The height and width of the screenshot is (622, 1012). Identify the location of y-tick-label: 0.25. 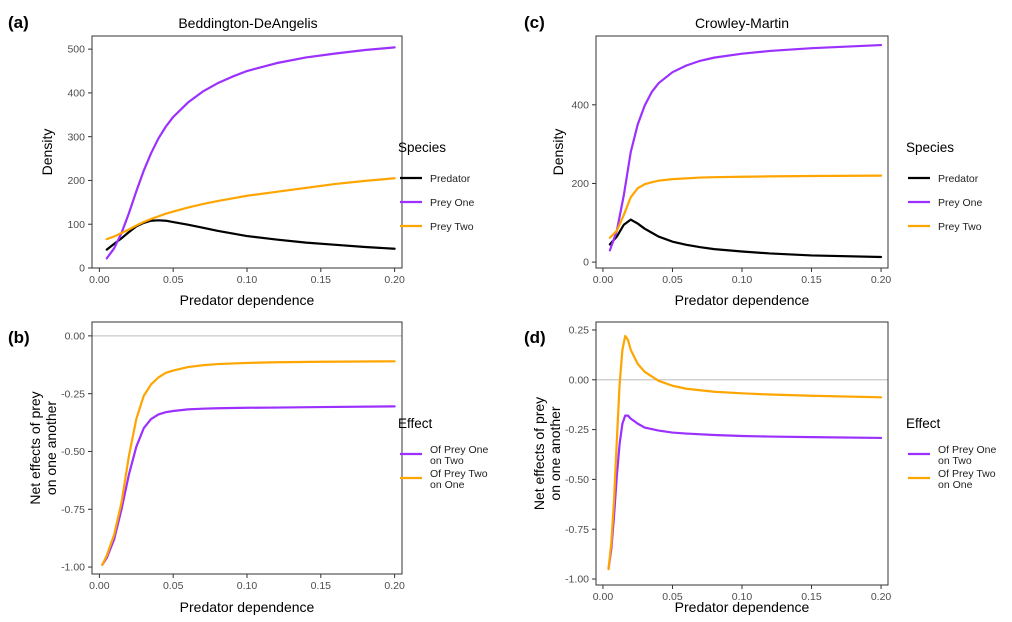
(579, 331).